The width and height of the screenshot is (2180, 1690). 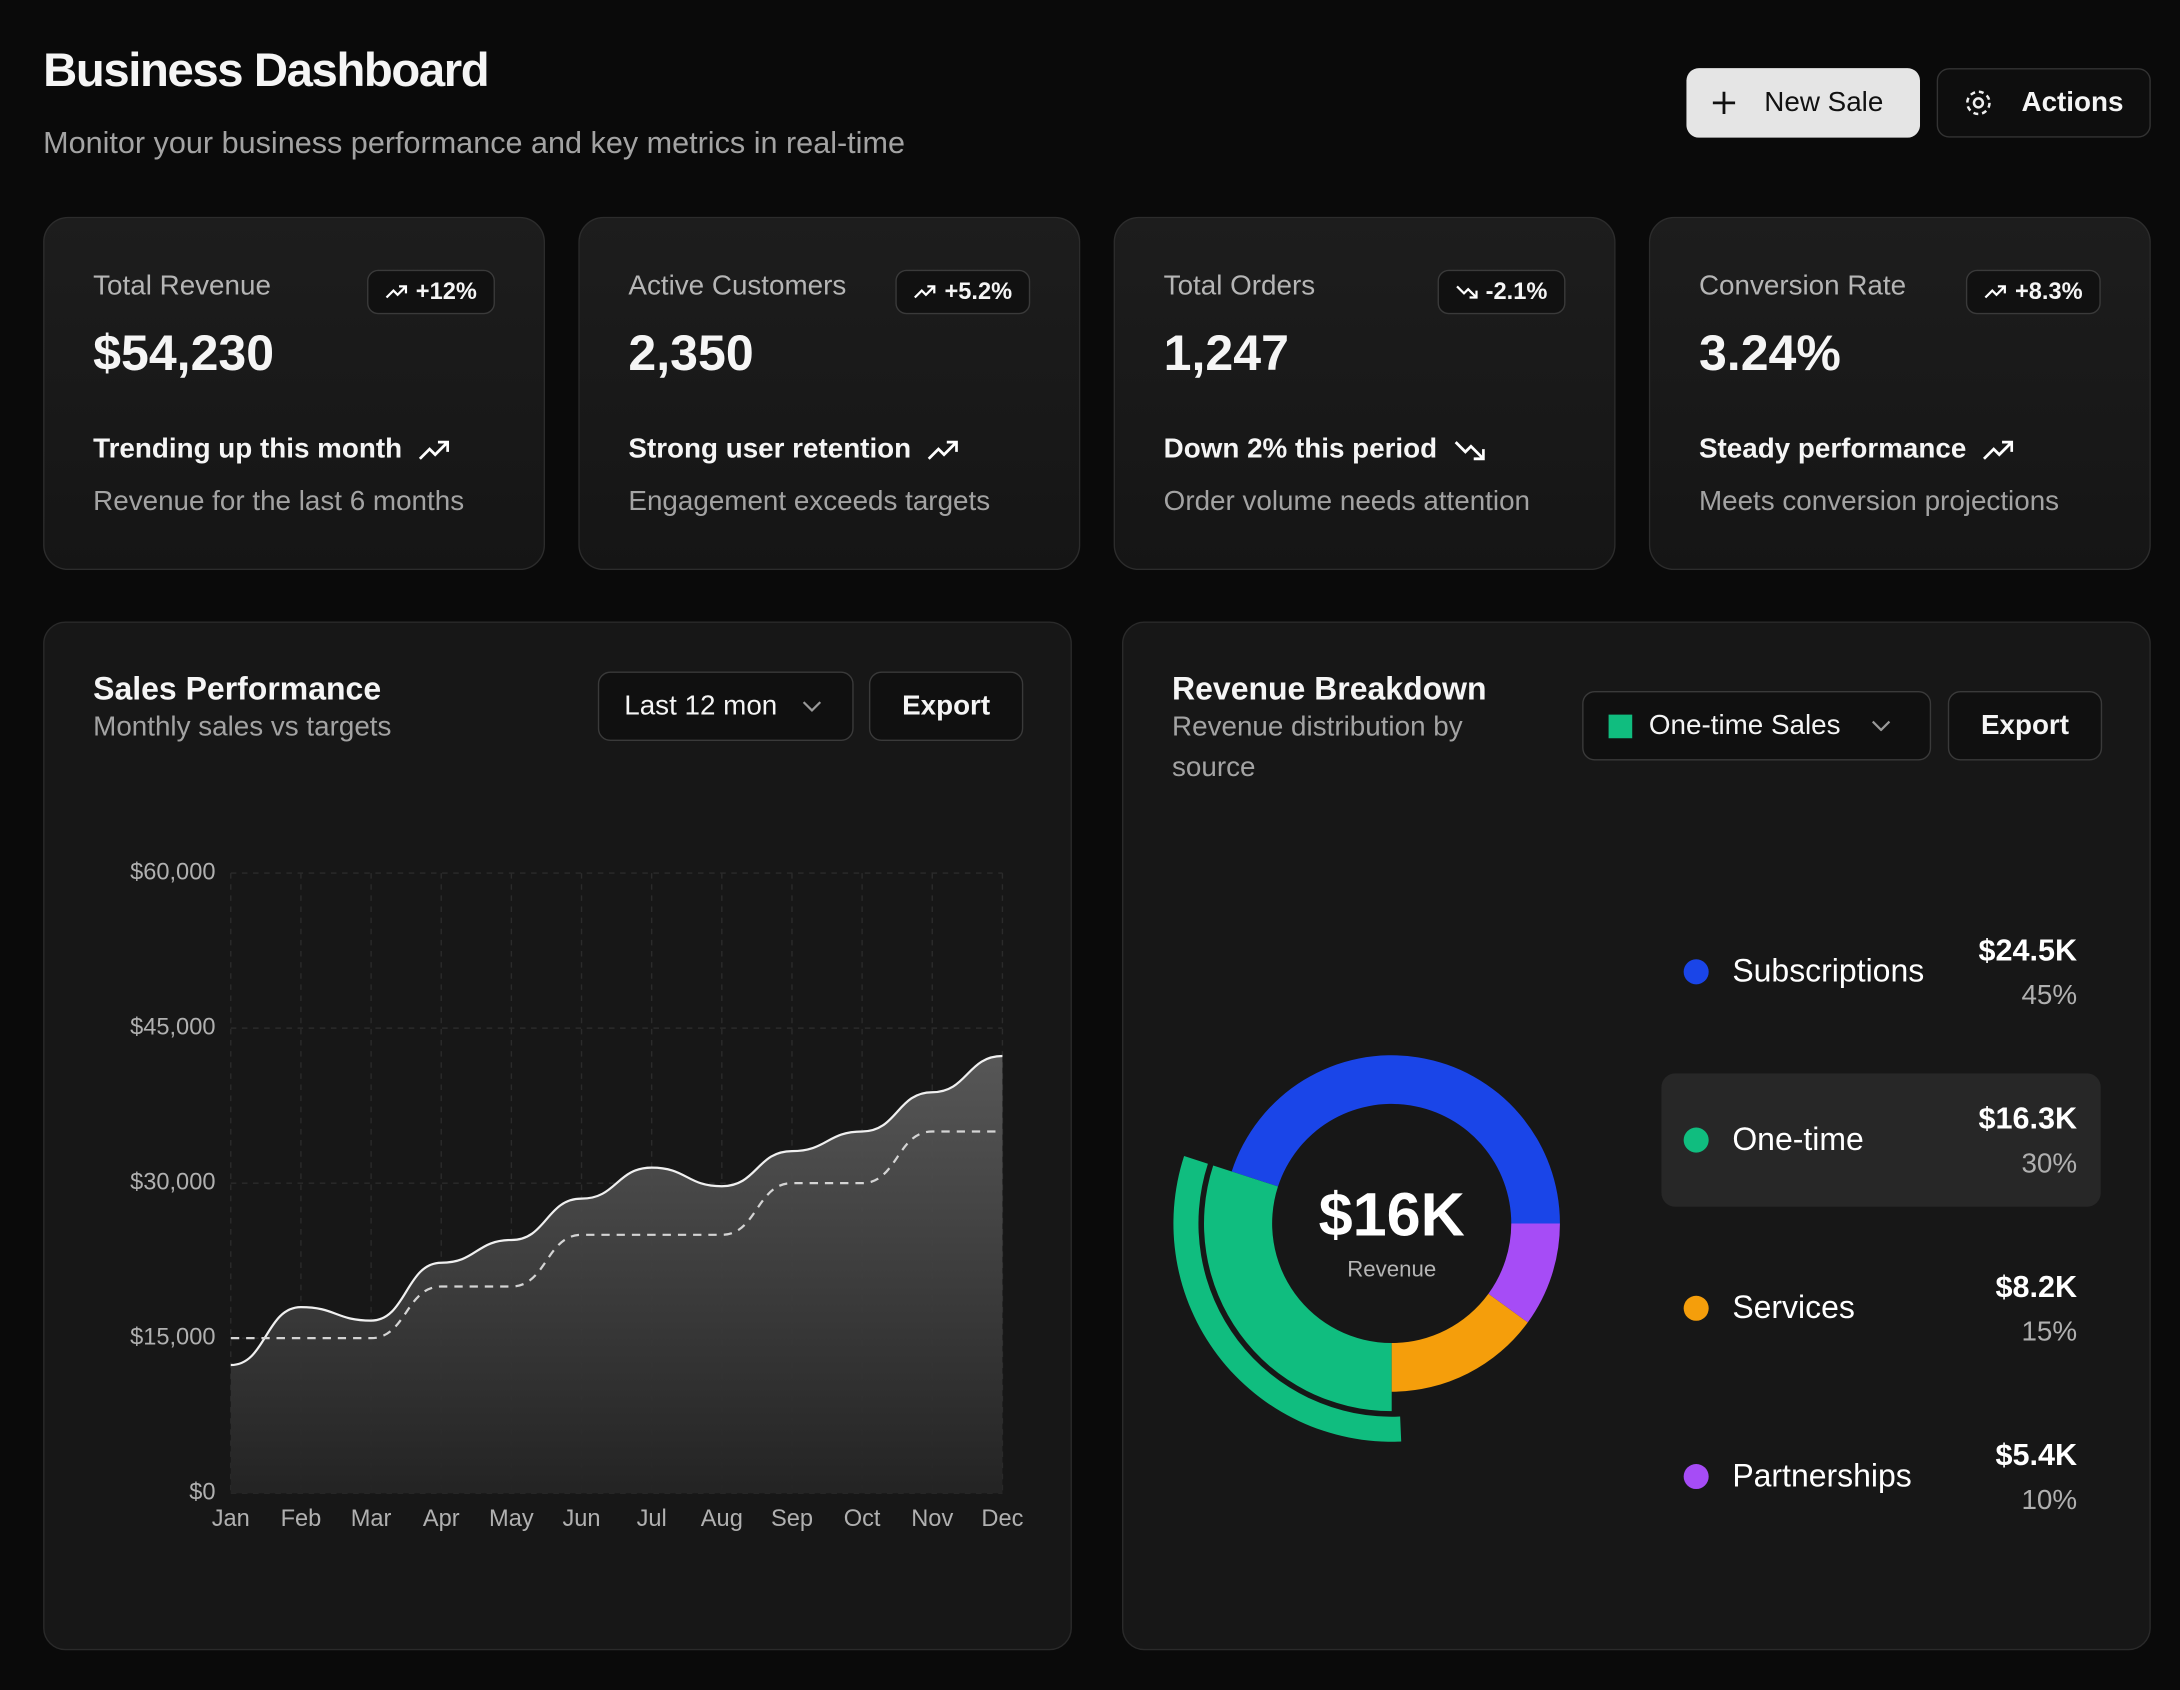 I want to click on legend-label: One-time, so click(x=1797, y=1139).